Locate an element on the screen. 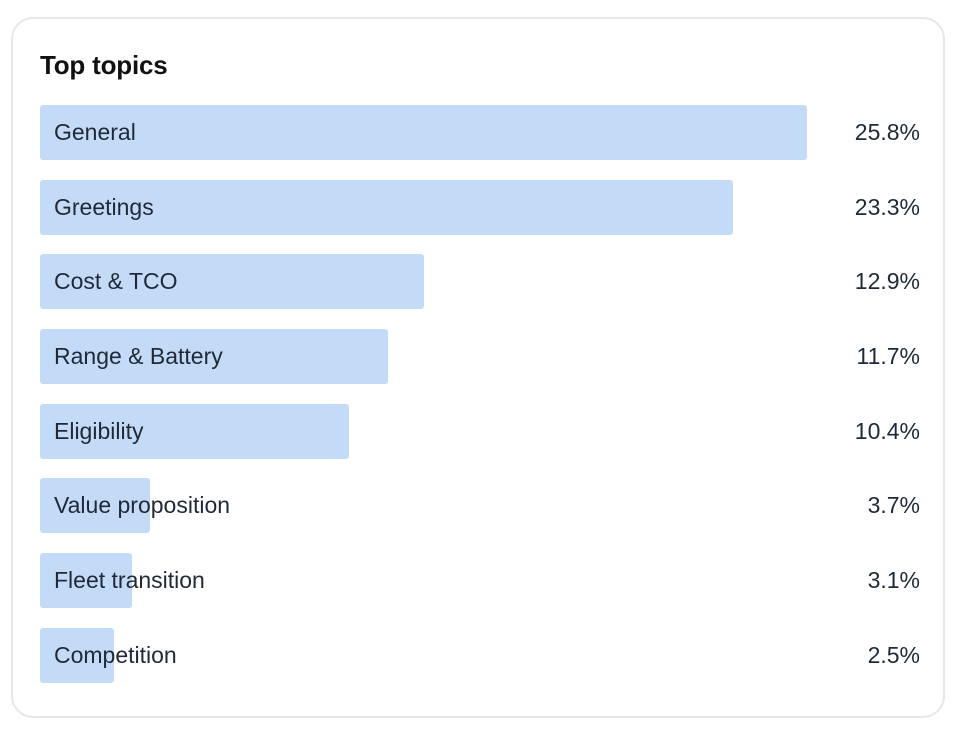 This screenshot has height=736, width=958. topic-row: Greetings 23.3% is located at coordinates (480, 207).